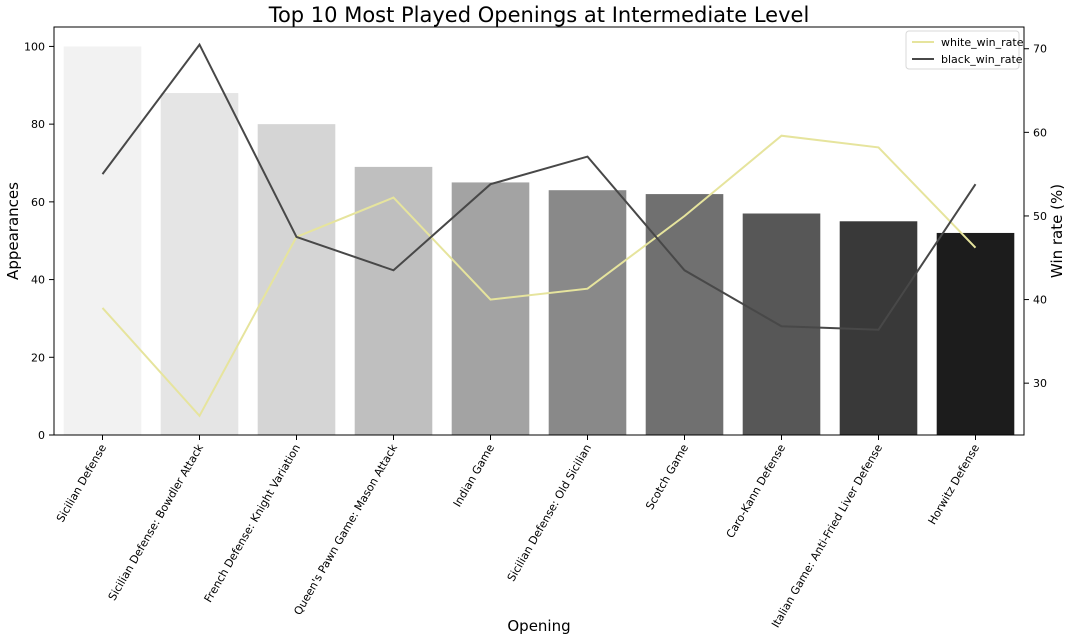  What do you see at coordinates (252, 523) in the screenshot?
I see `x-tick-label: French Defense: Knight Variation` at bounding box center [252, 523].